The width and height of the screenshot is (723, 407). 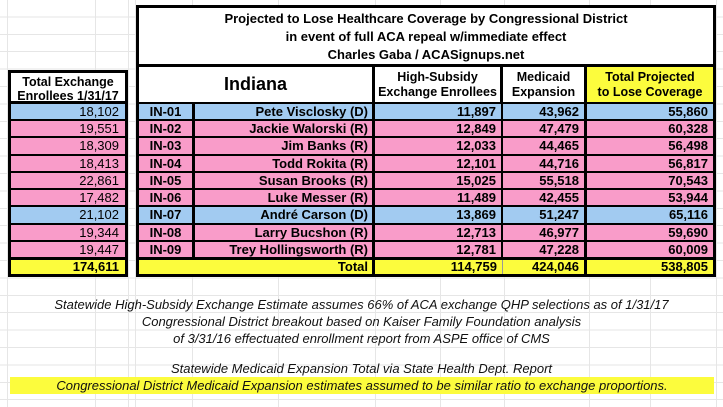 I want to click on district-cell: IN-07, so click(x=167, y=215).